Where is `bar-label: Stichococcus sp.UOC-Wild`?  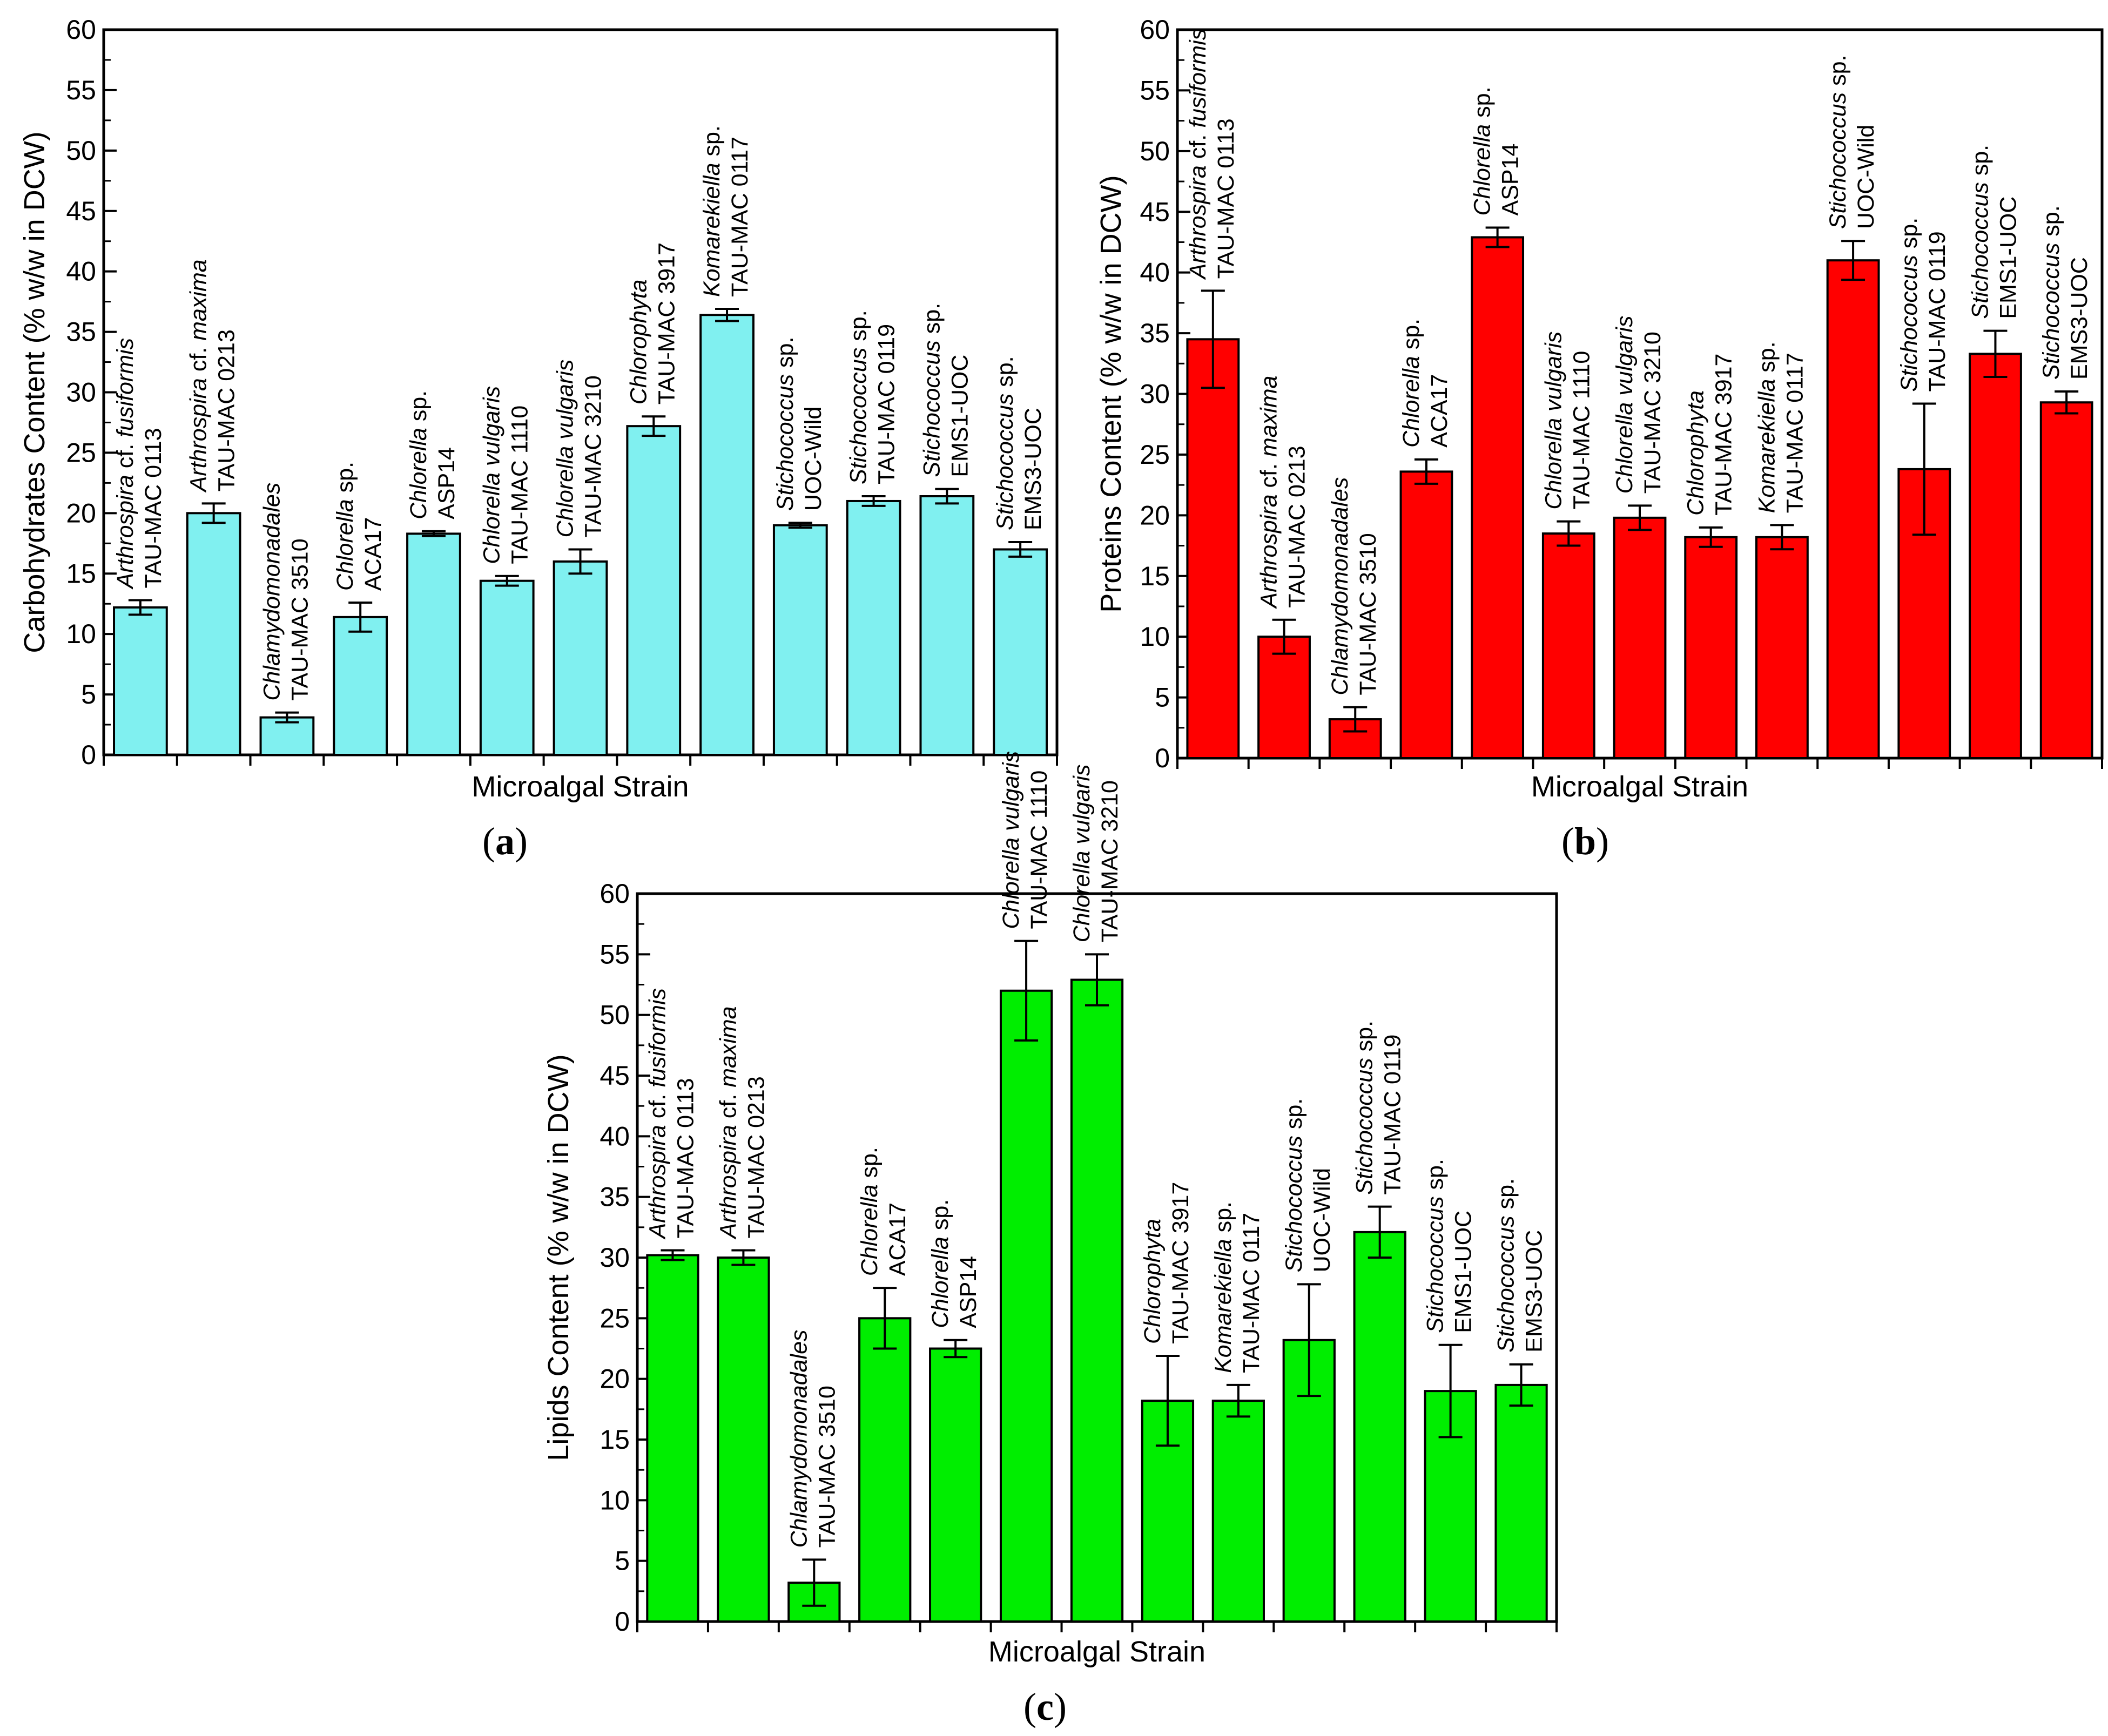 bar-label: Stichococcus sp.UOC-Wild is located at coordinates (1852, 142).